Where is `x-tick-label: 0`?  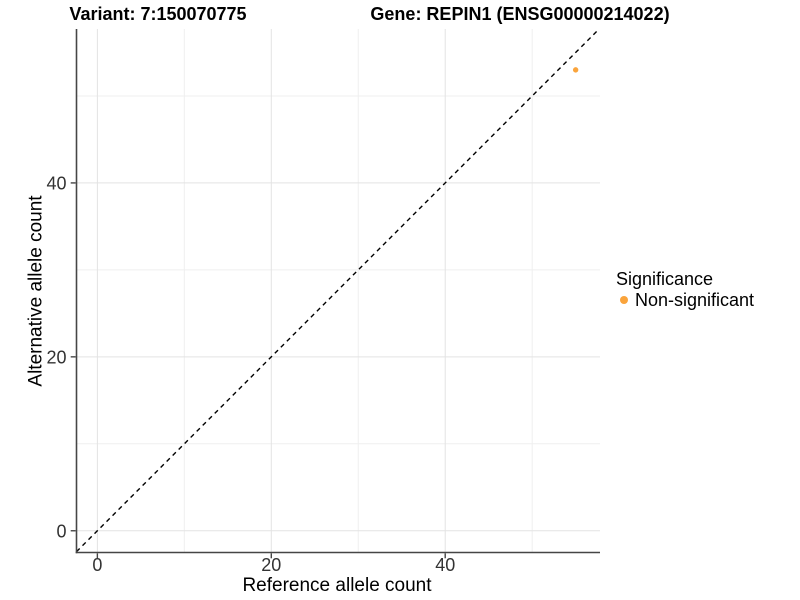 x-tick-label: 0 is located at coordinates (97, 565).